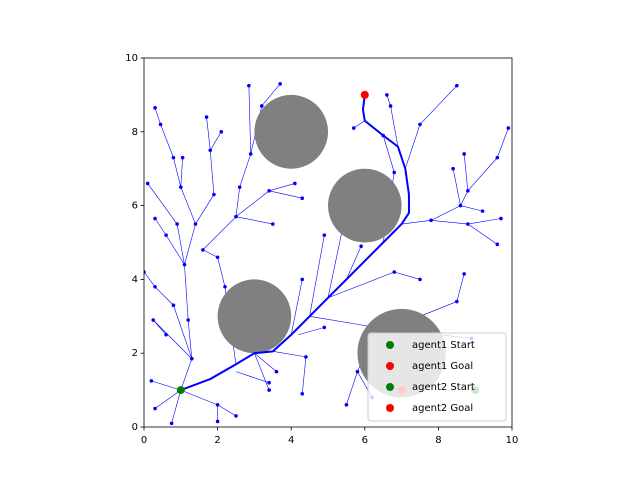 The height and width of the screenshot is (484, 640). What do you see at coordinates (135, 353) in the screenshot?
I see `y-tick-label: 2` at bounding box center [135, 353].